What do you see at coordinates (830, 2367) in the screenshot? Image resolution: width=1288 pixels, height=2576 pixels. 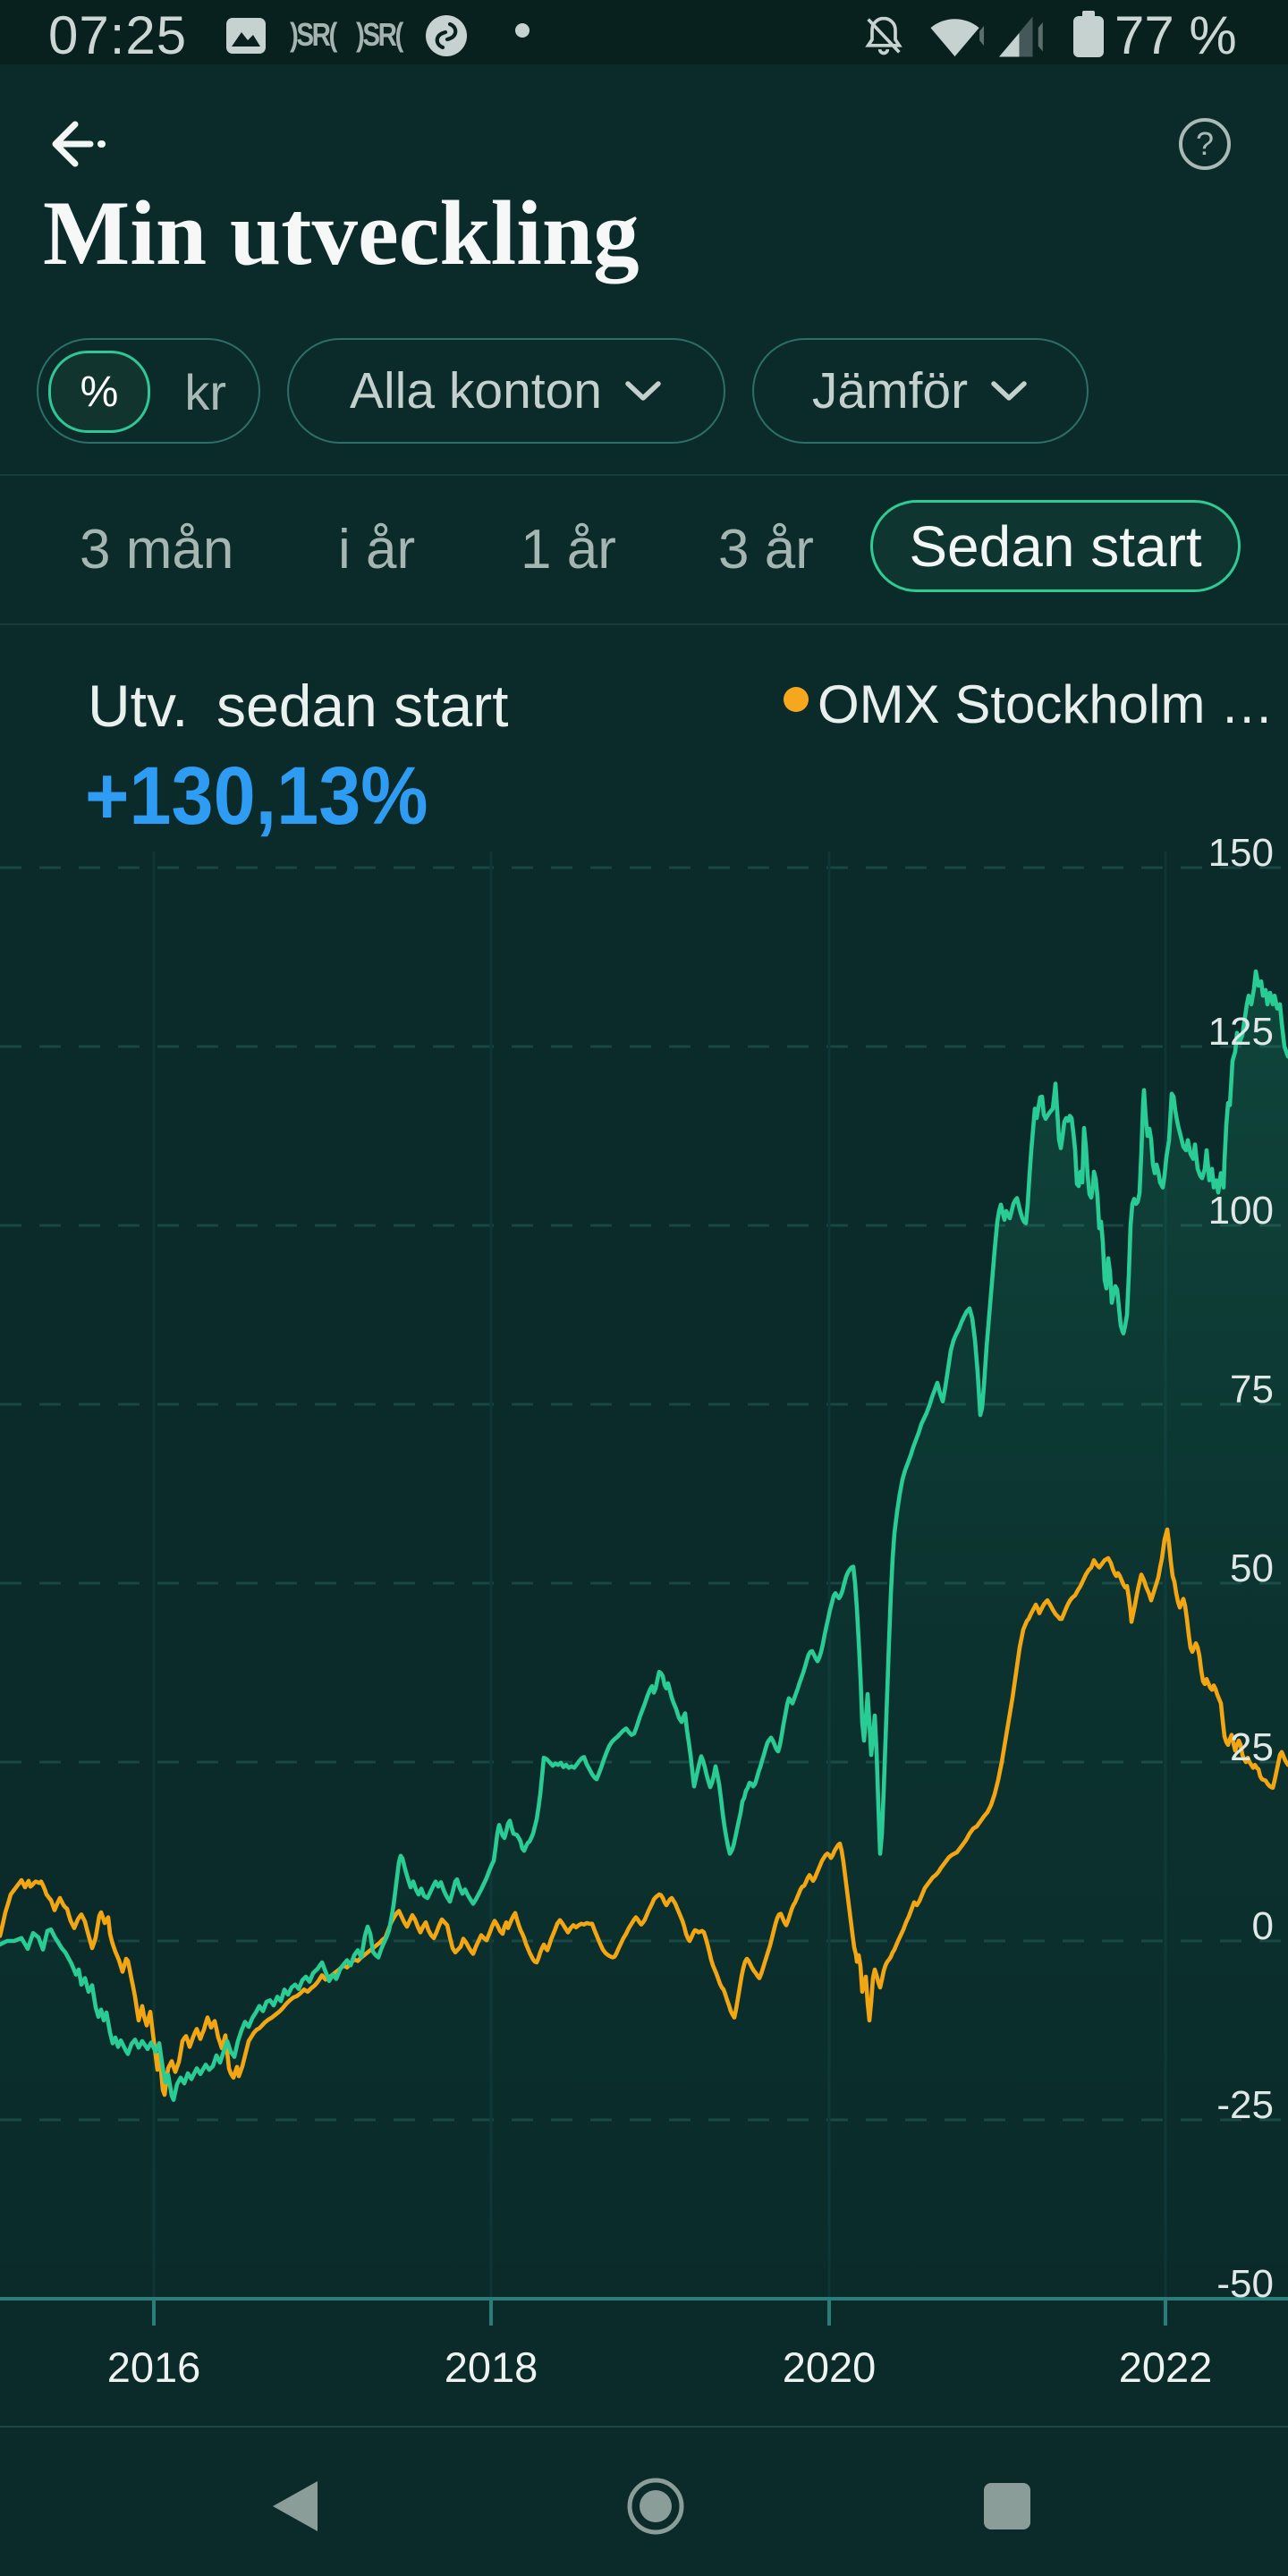 I see `svg-text: 2020` at bounding box center [830, 2367].